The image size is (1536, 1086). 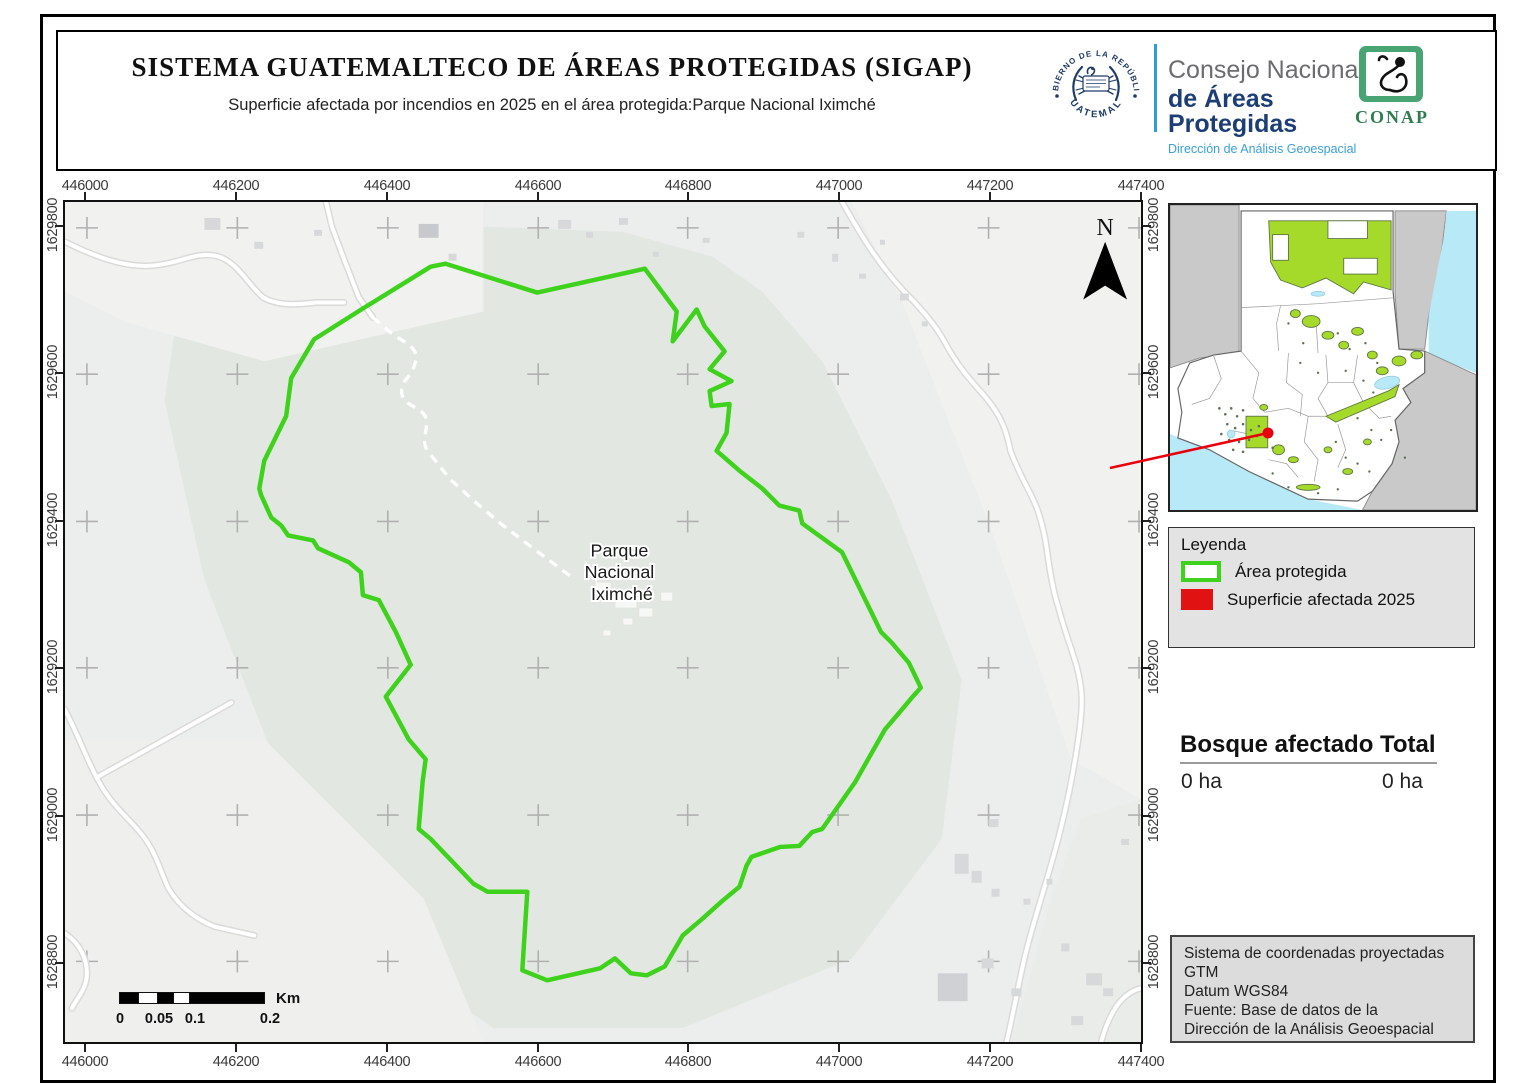 What do you see at coordinates (1214, 544) in the screenshot?
I see `legend-title: Leyenda` at bounding box center [1214, 544].